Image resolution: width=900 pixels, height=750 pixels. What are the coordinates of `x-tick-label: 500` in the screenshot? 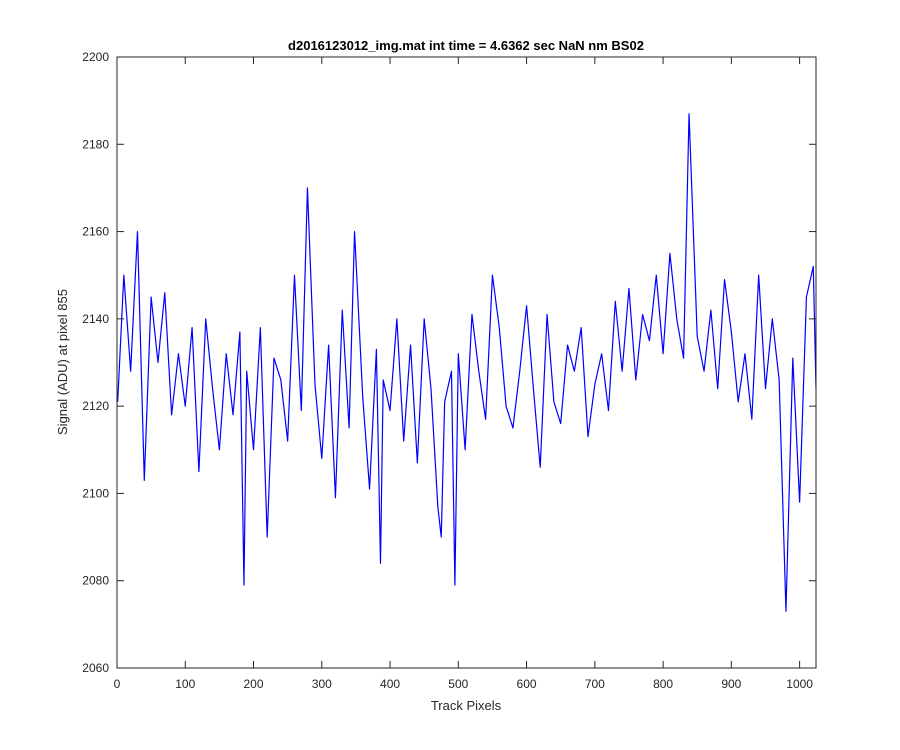 It's located at (458, 684).